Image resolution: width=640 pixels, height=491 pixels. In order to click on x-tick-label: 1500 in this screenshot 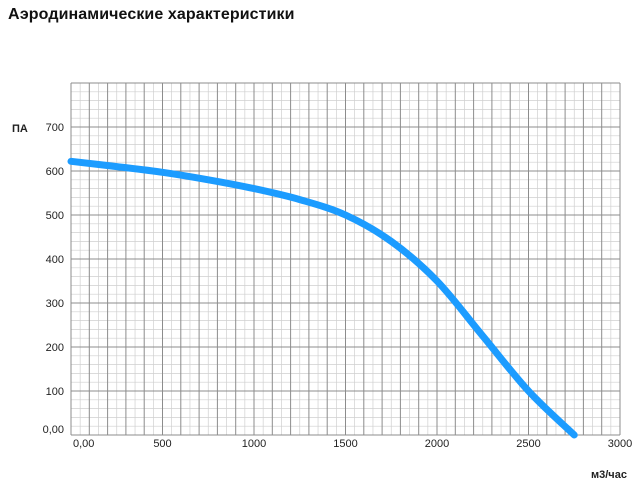, I will do `click(345, 444)`.